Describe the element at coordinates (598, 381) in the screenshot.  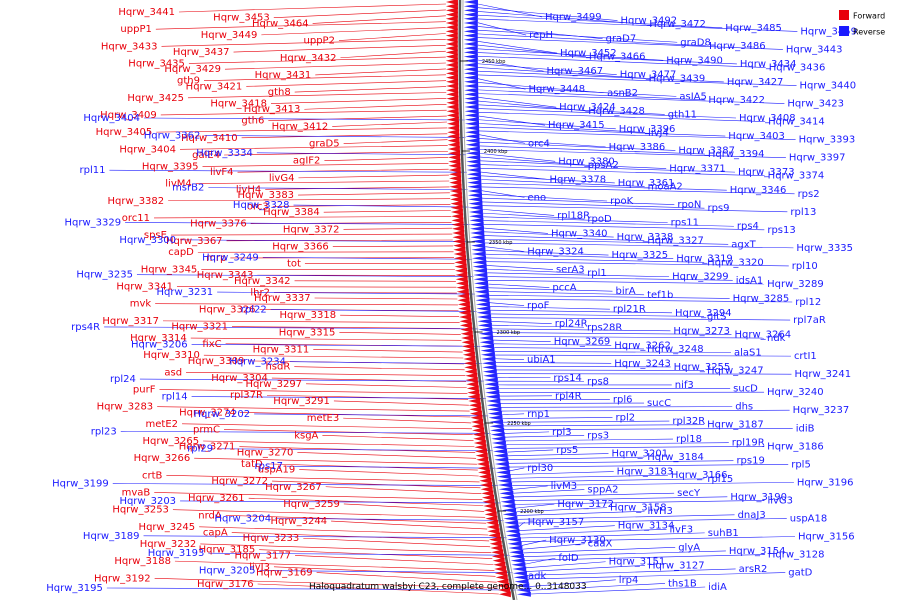
I see `reverse-gene-label: rps8` at that location.